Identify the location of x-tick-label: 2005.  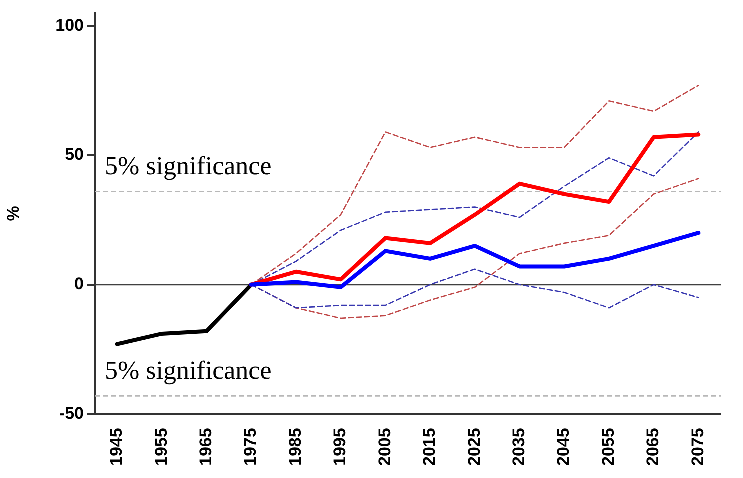
(384, 447).